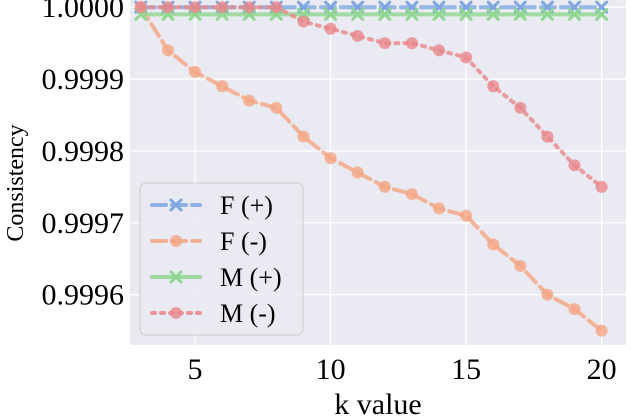  I want to click on x-tick-label: 15, so click(466, 369).